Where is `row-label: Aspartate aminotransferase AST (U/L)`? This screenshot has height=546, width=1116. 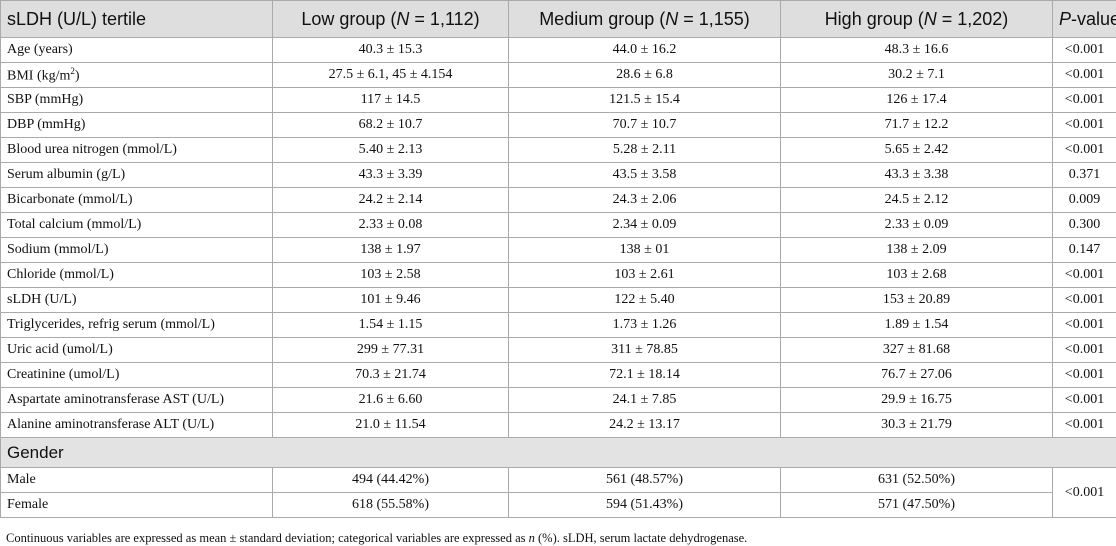 row-label: Aspartate aminotransferase AST (U/L) is located at coordinates (136, 400).